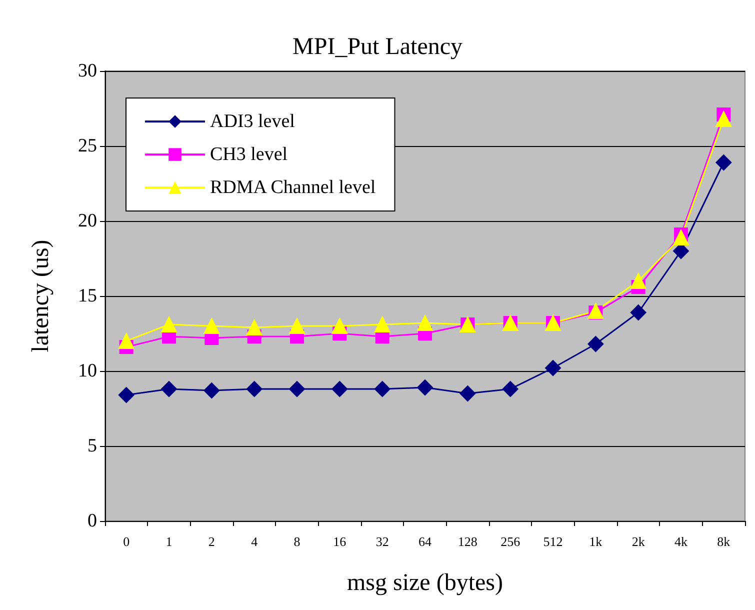  I want to click on x-tick-label: 256, so click(510, 541).